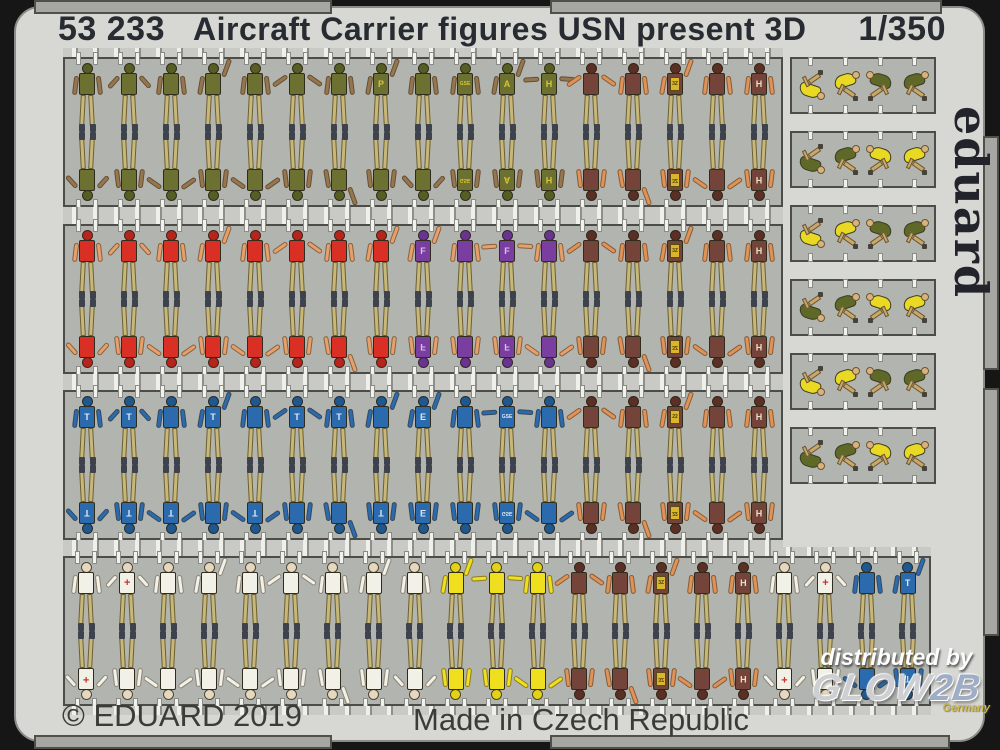  What do you see at coordinates (675, 259) in the screenshot?
I see `figure-top: 3Z` at bounding box center [675, 259].